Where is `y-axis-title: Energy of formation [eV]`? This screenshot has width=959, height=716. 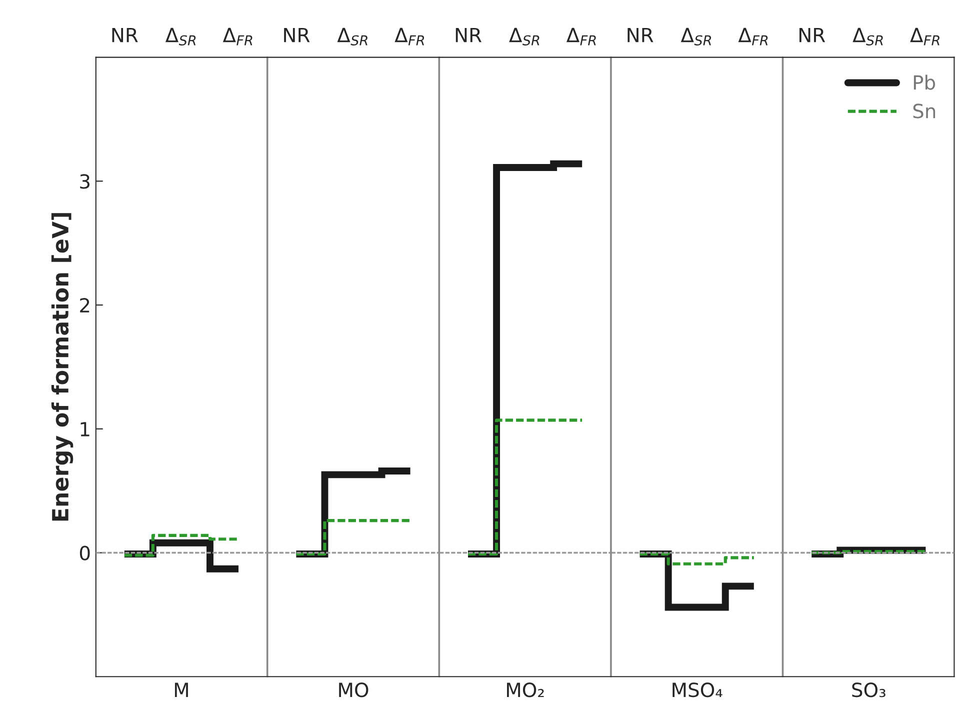
y-axis-title: Energy of formation [eV] is located at coordinates (62, 367).